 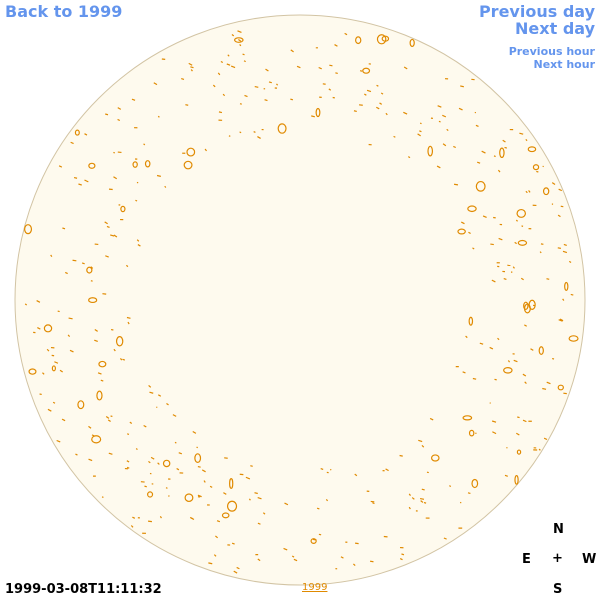 What do you see at coordinates (315, 587) in the screenshot?
I see `year-link: 1999` at bounding box center [315, 587].